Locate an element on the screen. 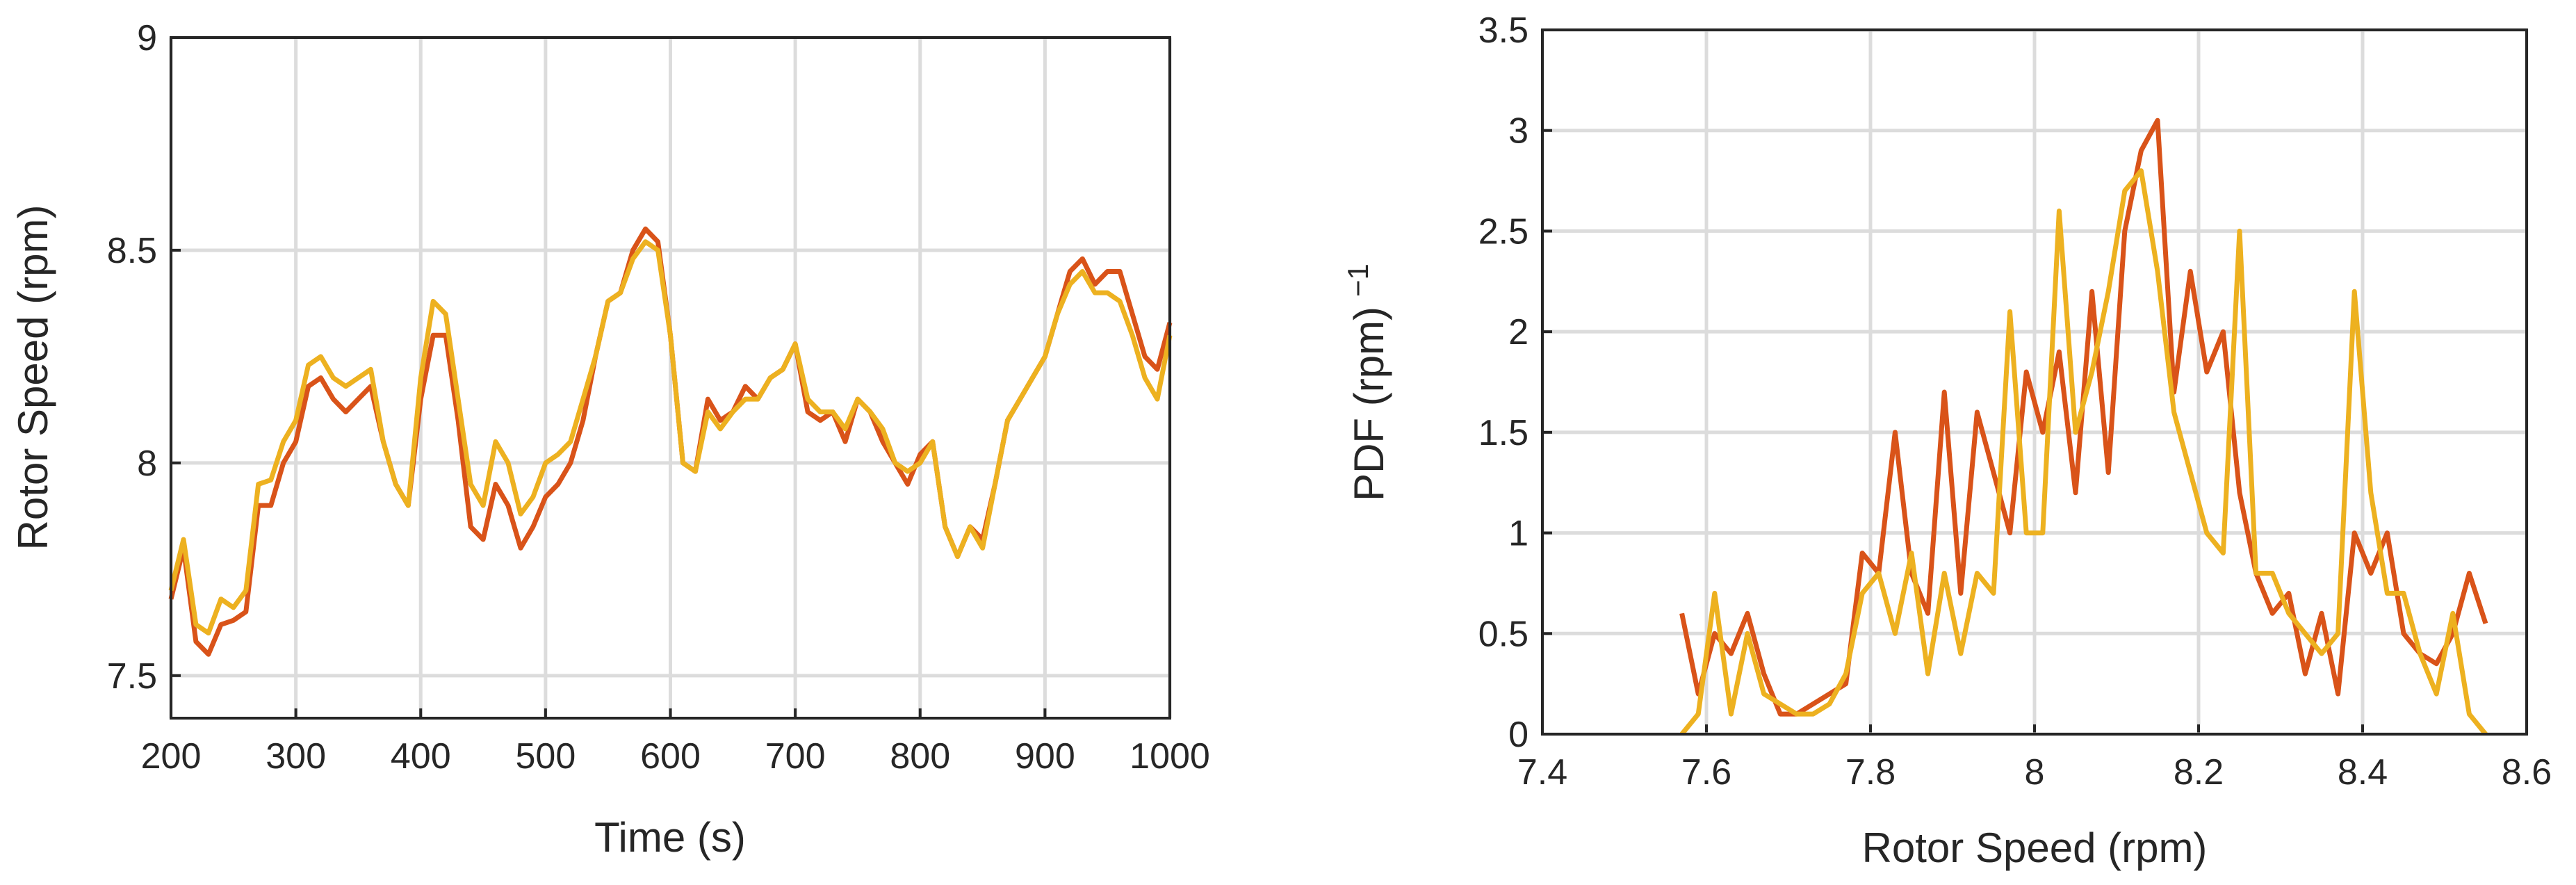 This screenshot has height=885, width=2576. y-tick-label: 3.5 is located at coordinates (1504, 31).